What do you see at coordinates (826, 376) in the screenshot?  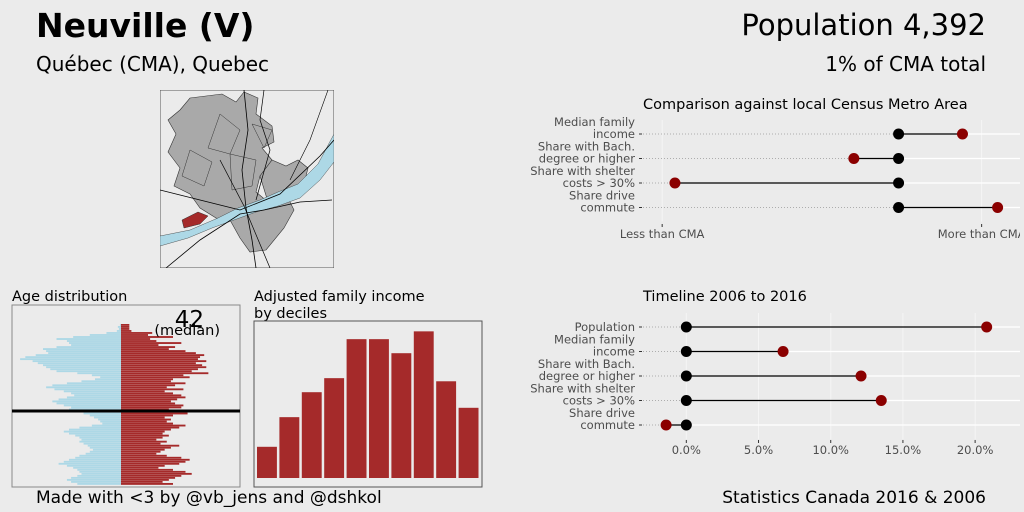 I see `timeline-marks` at bounding box center [826, 376].